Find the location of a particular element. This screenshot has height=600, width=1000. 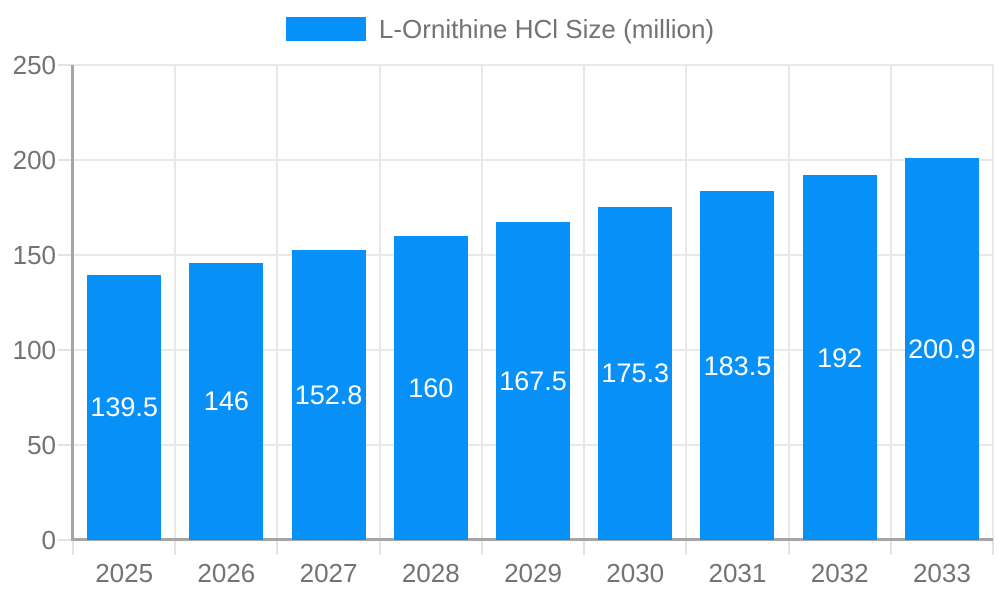

x-axis-tick-label: 2025 is located at coordinates (124, 573).